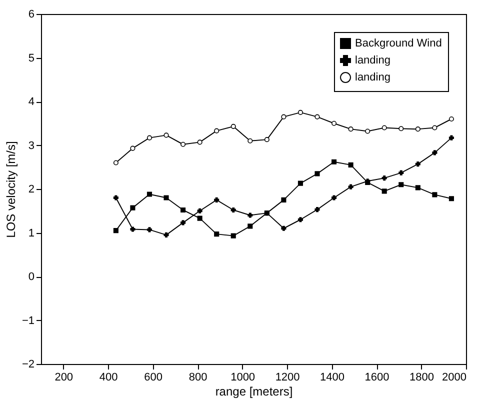  Describe the element at coordinates (108, 378) in the screenshot. I see `x-tick-label: 400` at that location.